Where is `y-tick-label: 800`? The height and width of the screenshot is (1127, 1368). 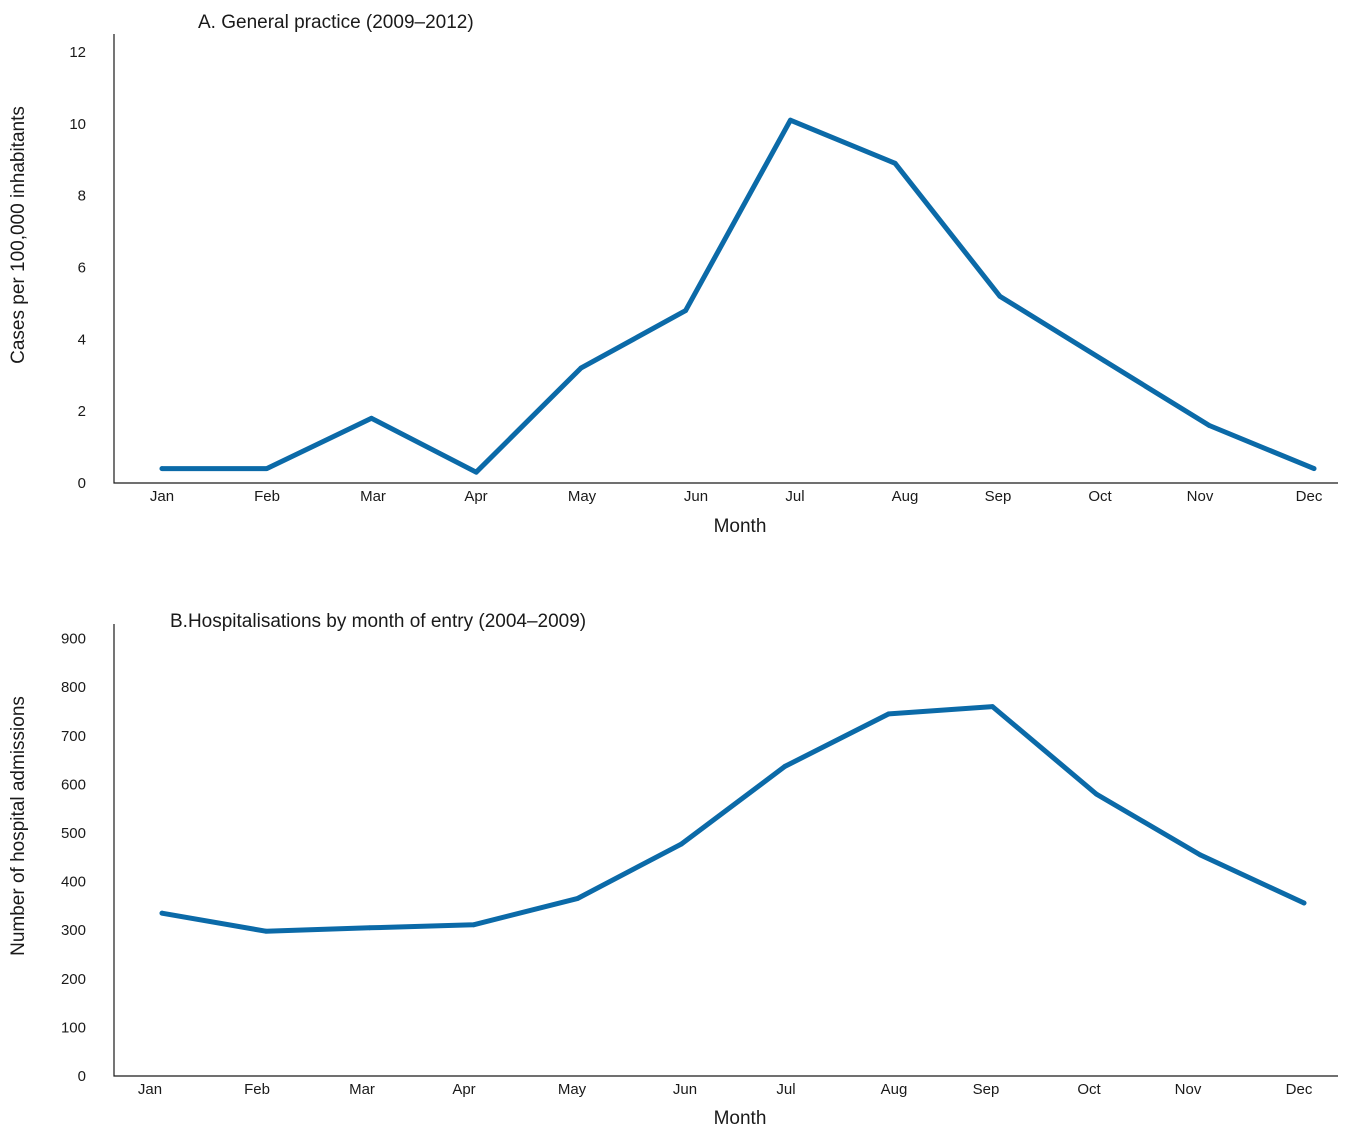
y-tick-label: 800 is located at coordinates (73, 687).